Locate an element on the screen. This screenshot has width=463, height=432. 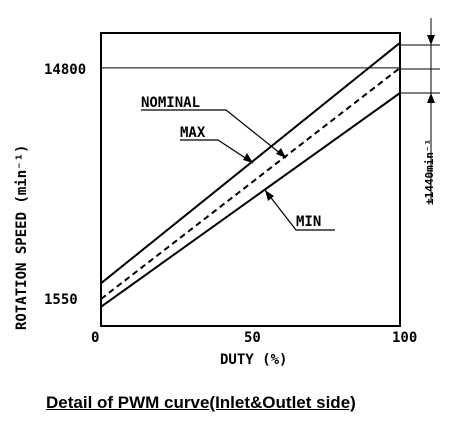
series-label-max: MAX is located at coordinates (193, 133).